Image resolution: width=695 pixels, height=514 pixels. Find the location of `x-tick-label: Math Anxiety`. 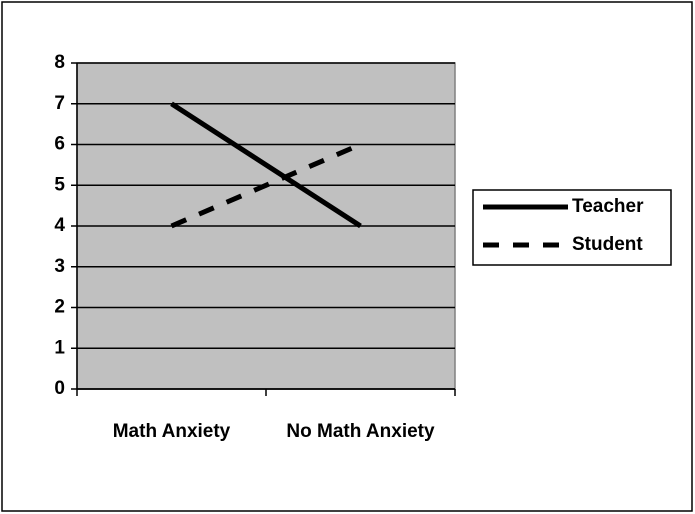

x-tick-label: Math Anxiety is located at coordinates (171, 431).